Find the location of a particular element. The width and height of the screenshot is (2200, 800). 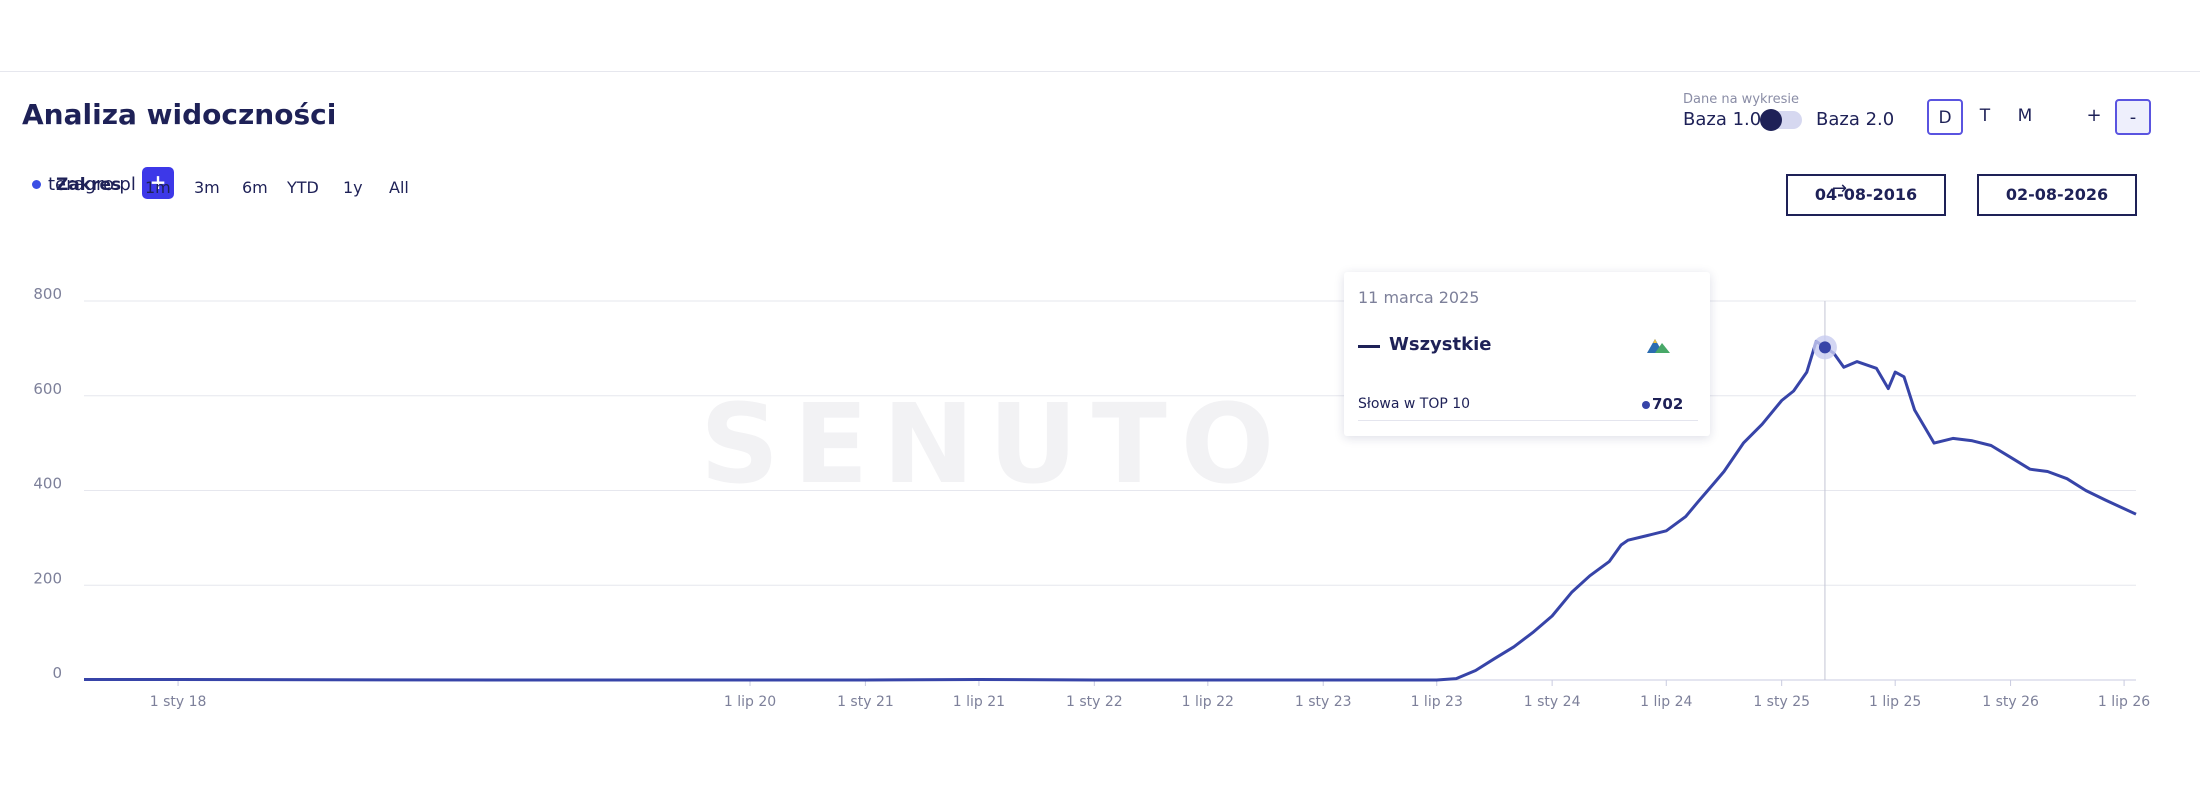

x-tick-label: 1 lip 23 is located at coordinates (1437, 702).